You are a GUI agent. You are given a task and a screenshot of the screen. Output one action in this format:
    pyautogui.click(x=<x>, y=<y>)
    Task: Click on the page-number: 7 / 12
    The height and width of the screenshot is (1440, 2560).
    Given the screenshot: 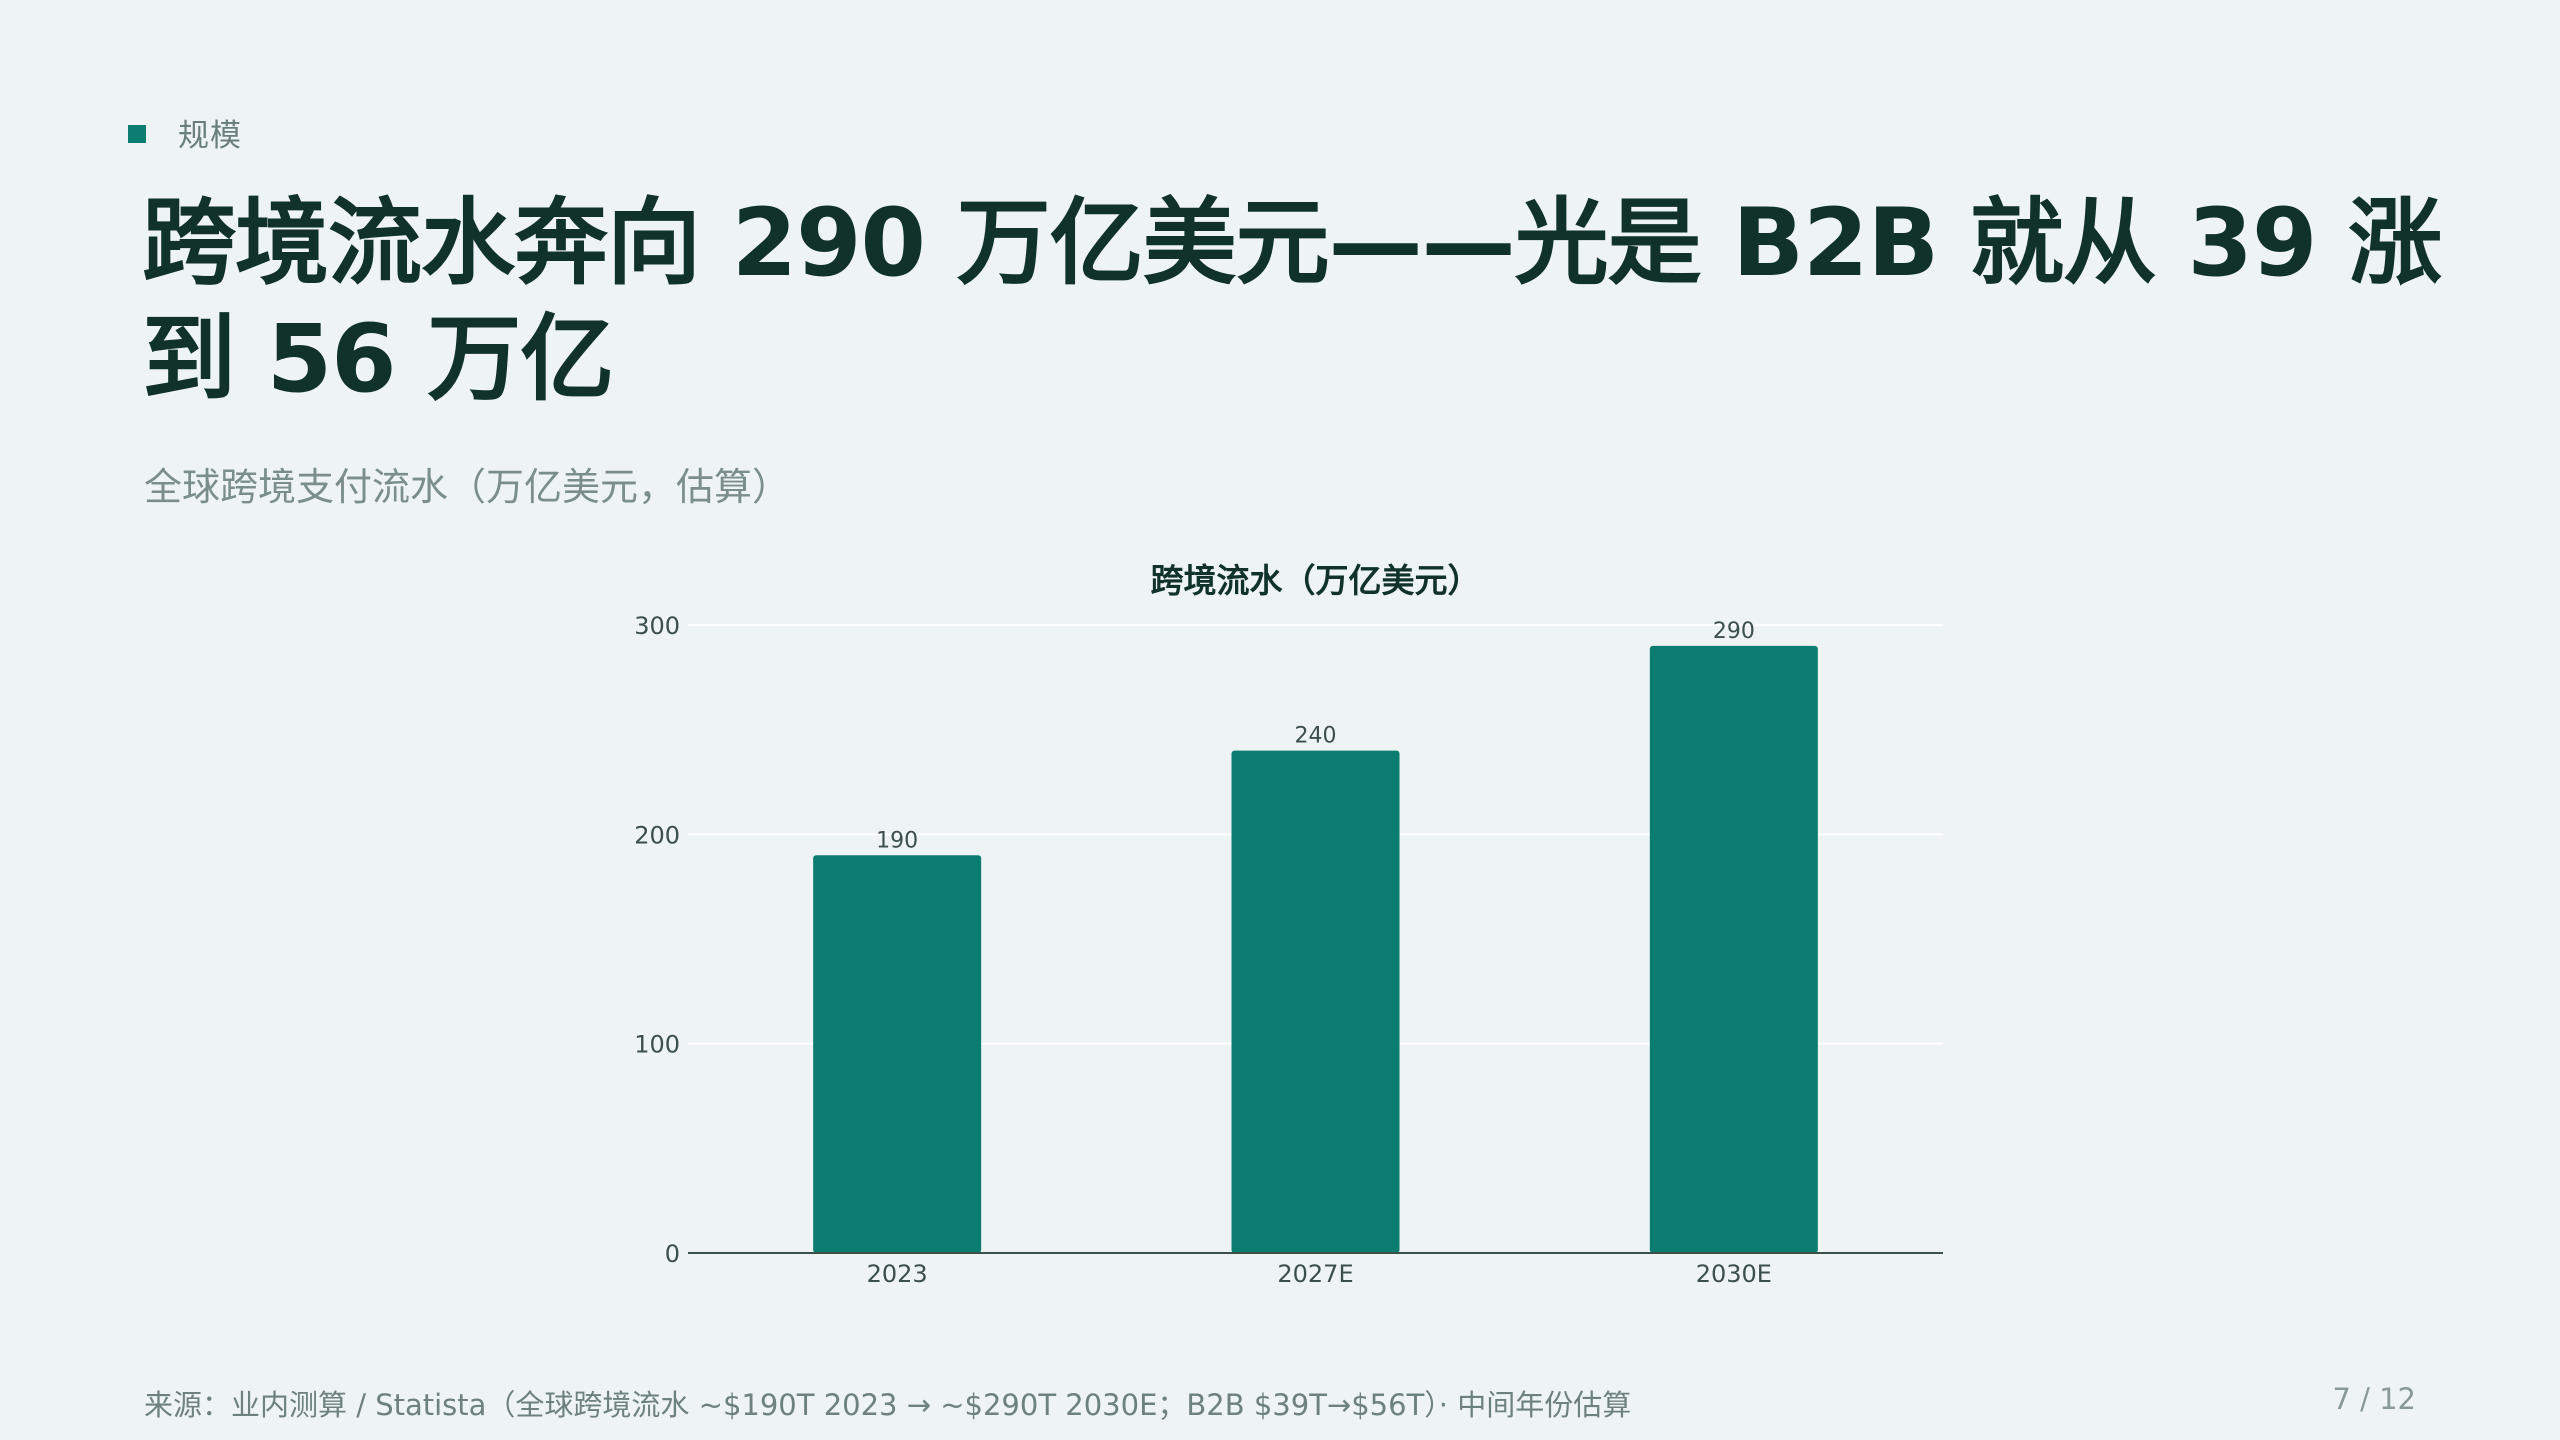 What is the action you would take?
    pyautogui.click(x=2374, y=1399)
    